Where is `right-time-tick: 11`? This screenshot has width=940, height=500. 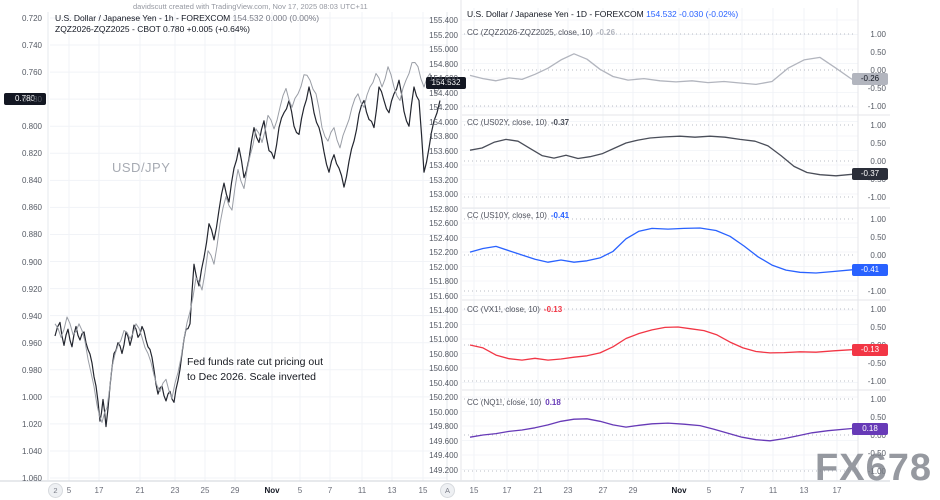 right-time-tick: 11 is located at coordinates (773, 490).